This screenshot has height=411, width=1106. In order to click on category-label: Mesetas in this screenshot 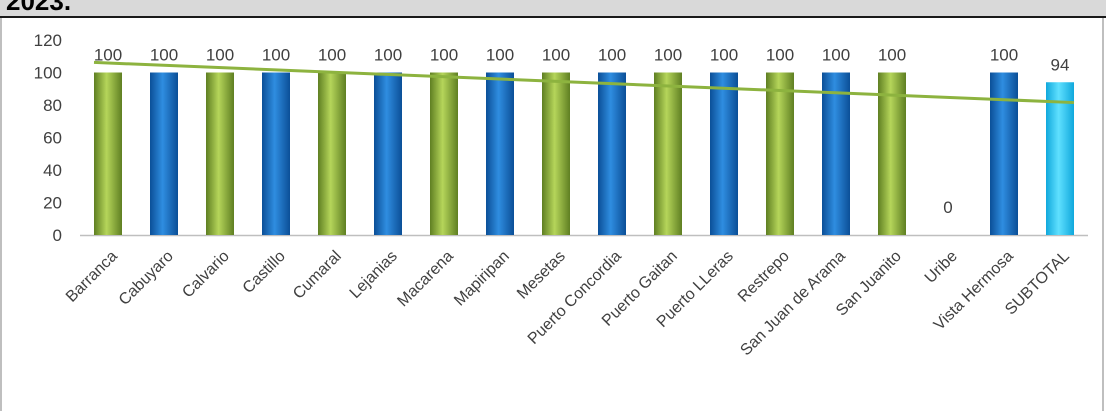, I will do `click(541, 275)`.